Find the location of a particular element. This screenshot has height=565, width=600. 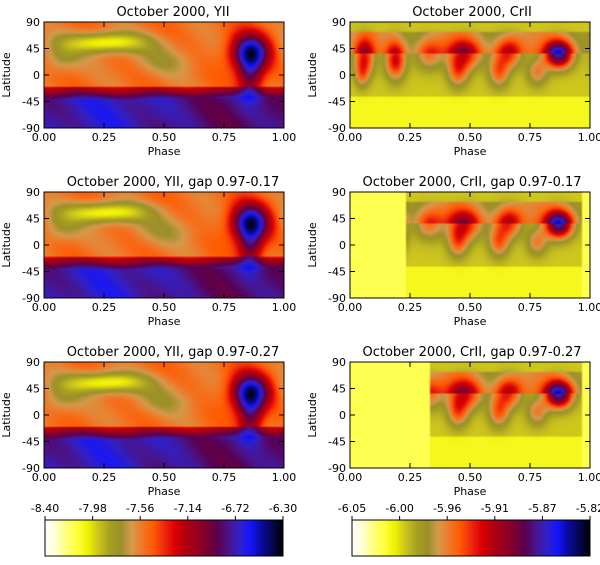

panel-title: October 2000, CrII is located at coordinates (472, 12).